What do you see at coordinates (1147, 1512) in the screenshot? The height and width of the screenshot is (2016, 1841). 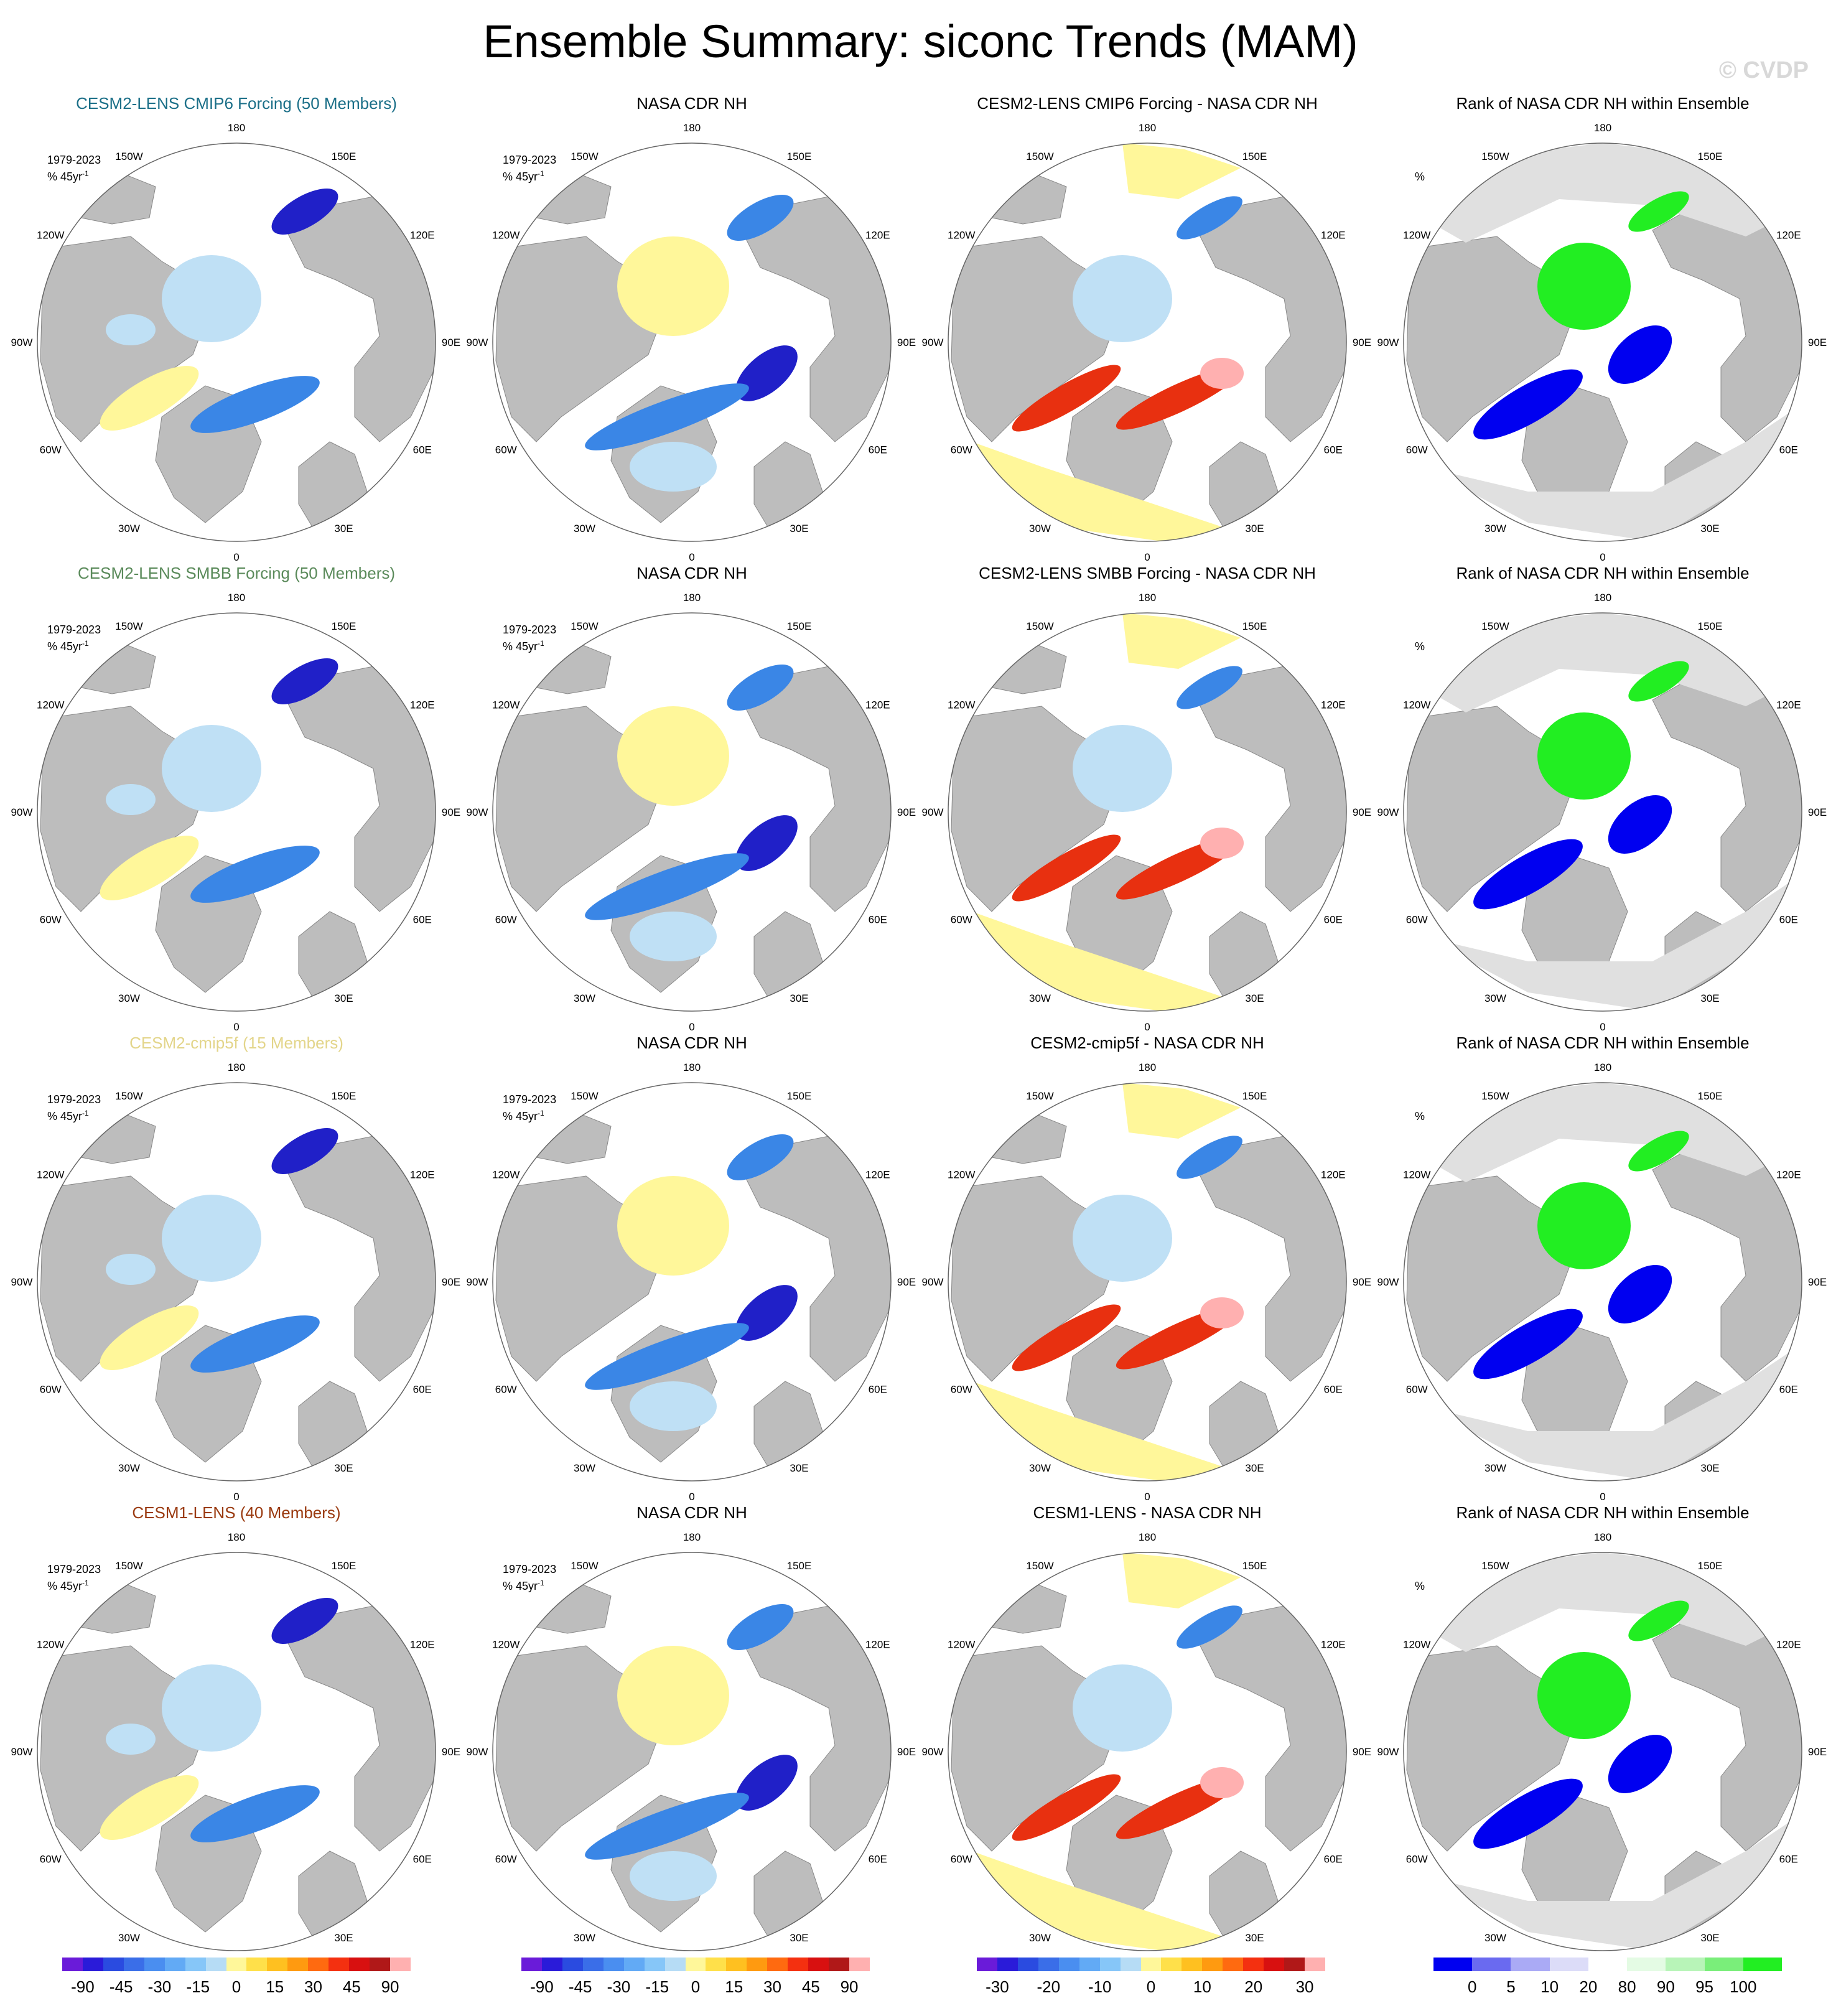 I see `panel-title: CESM1-LENS - NASA CDR NH` at bounding box center [1147, 1512].